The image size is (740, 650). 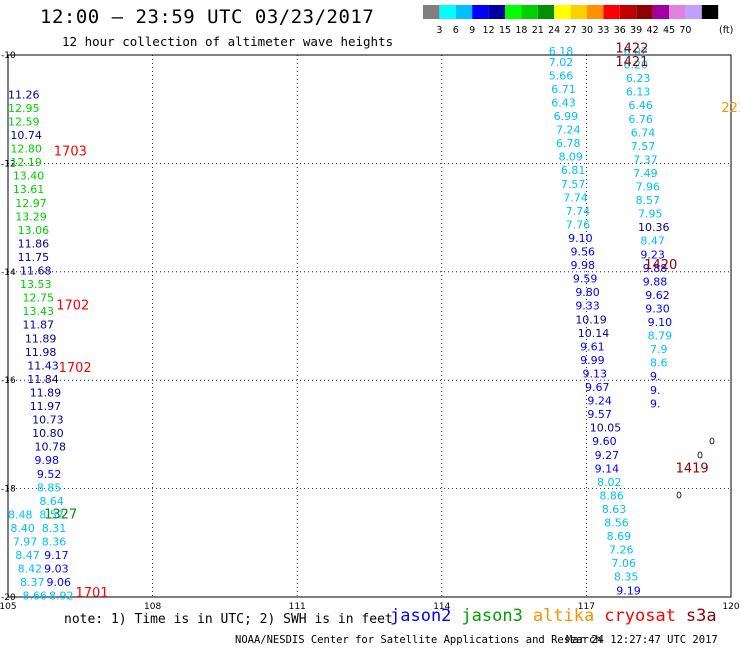 What do you see at coordinates (645, 159) in the screenshot?
I see `swh-value: 7.37` at bounding box center [645, 159].